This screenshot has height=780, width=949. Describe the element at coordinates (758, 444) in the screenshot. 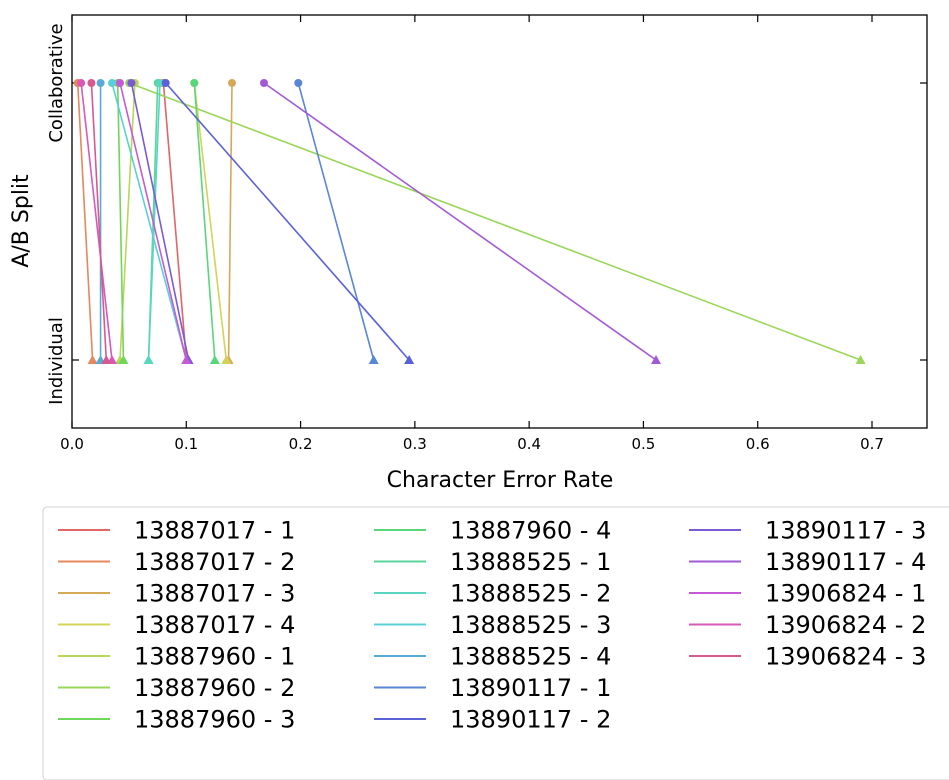

I see `x-tick-label: 0.6` at that location.